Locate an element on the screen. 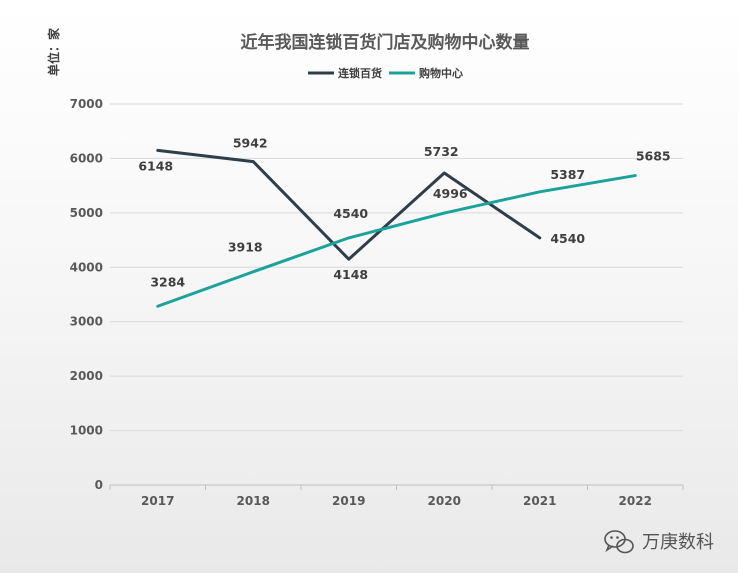 The height and width of the screenshot is (573, 738). chart-title: 近年我国连锁百货门店及购物中心数量 is located at coordinates (385, 42).